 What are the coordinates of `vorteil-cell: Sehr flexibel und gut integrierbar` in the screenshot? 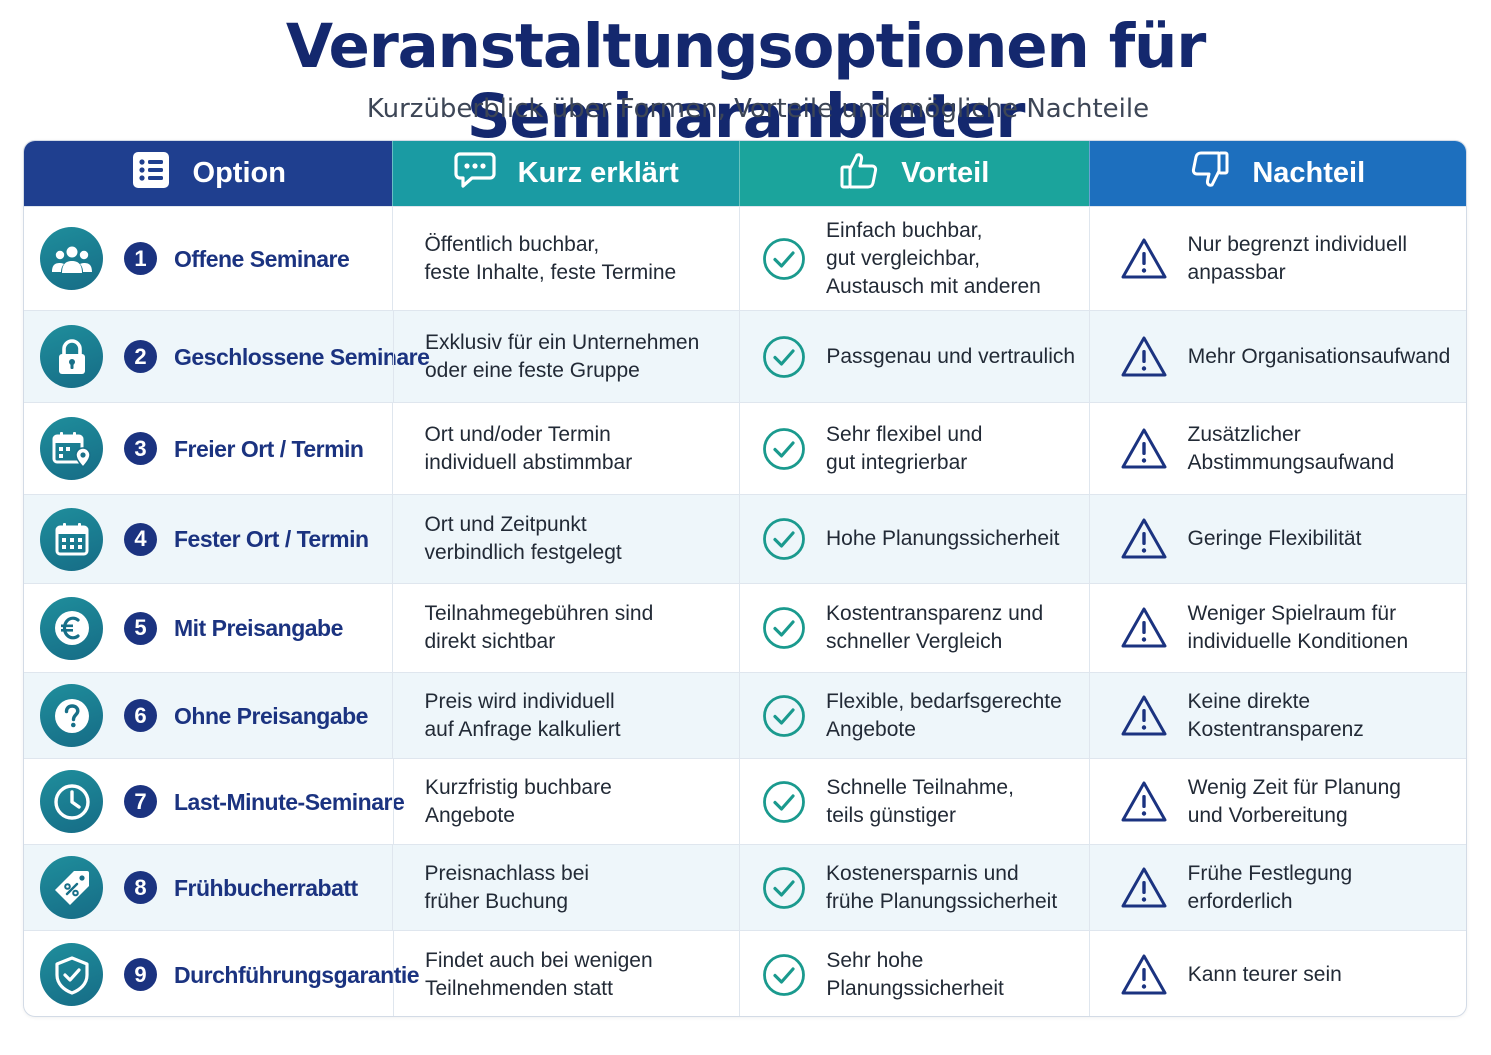 It's located at (914, 448).